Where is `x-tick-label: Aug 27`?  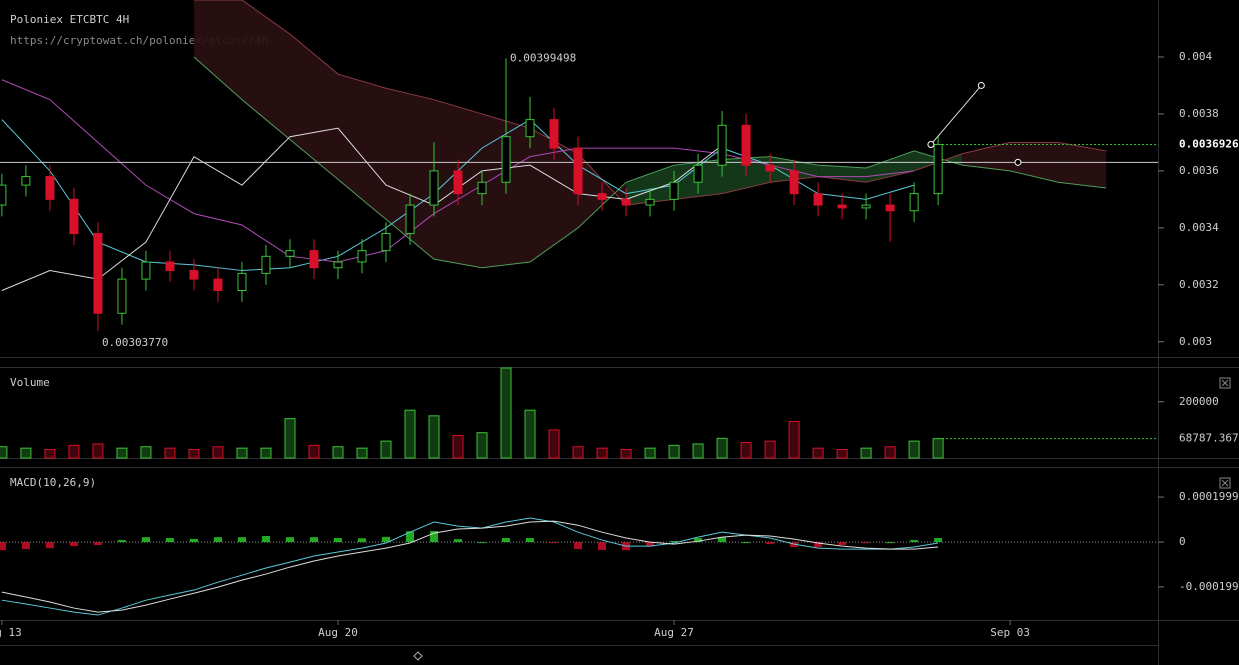
x-tick-label: Aug 27 is located at coordinates (674, 632).